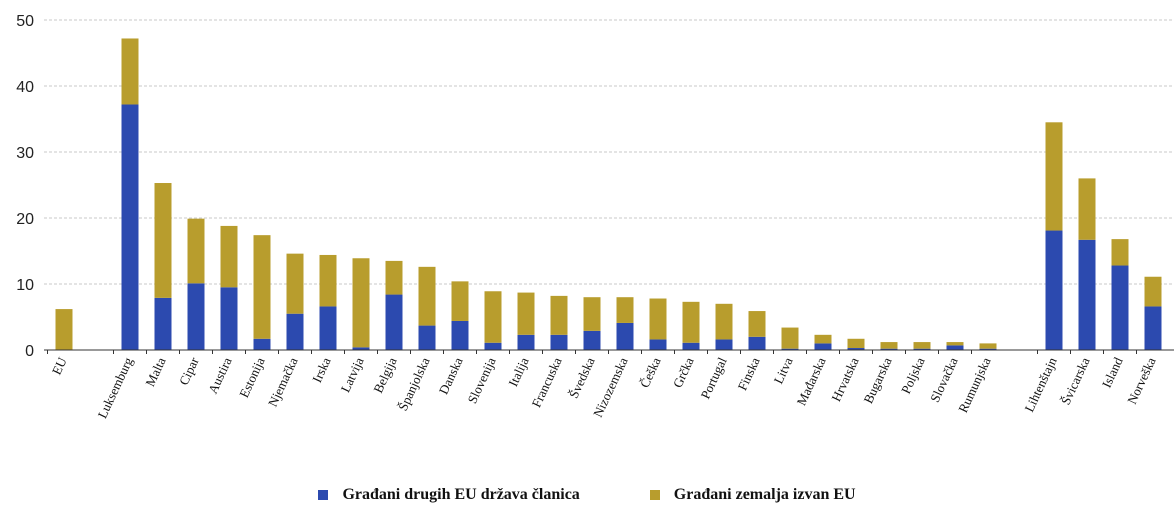 This screenshot has width=1174, height=517. What do you see at coordinates (1112, 372) in the screenshot?
I see `x-tick-label: Island` at bounding box center [1112, 372].